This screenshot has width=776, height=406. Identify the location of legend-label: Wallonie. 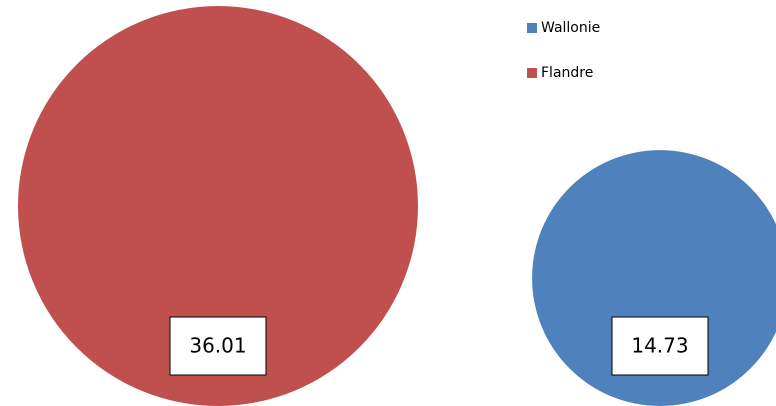
(570, 28).